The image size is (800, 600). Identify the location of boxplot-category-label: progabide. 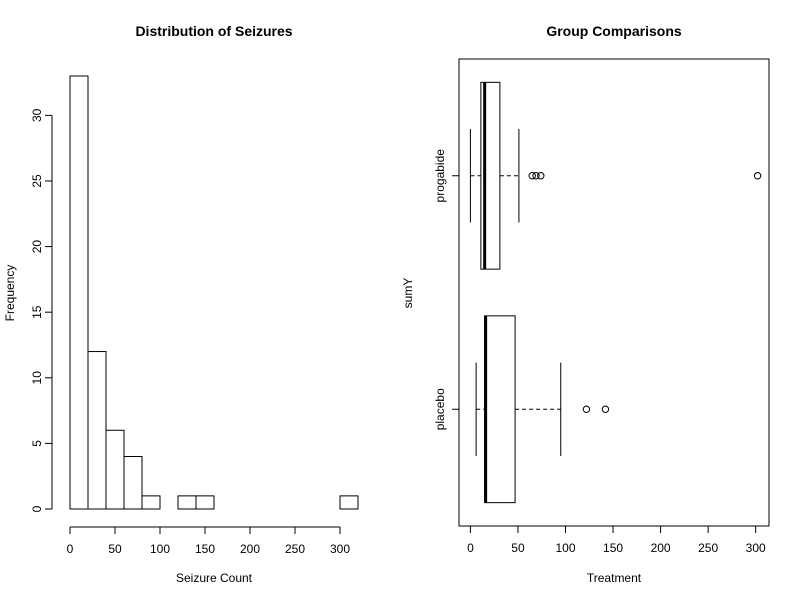
(440, 176).